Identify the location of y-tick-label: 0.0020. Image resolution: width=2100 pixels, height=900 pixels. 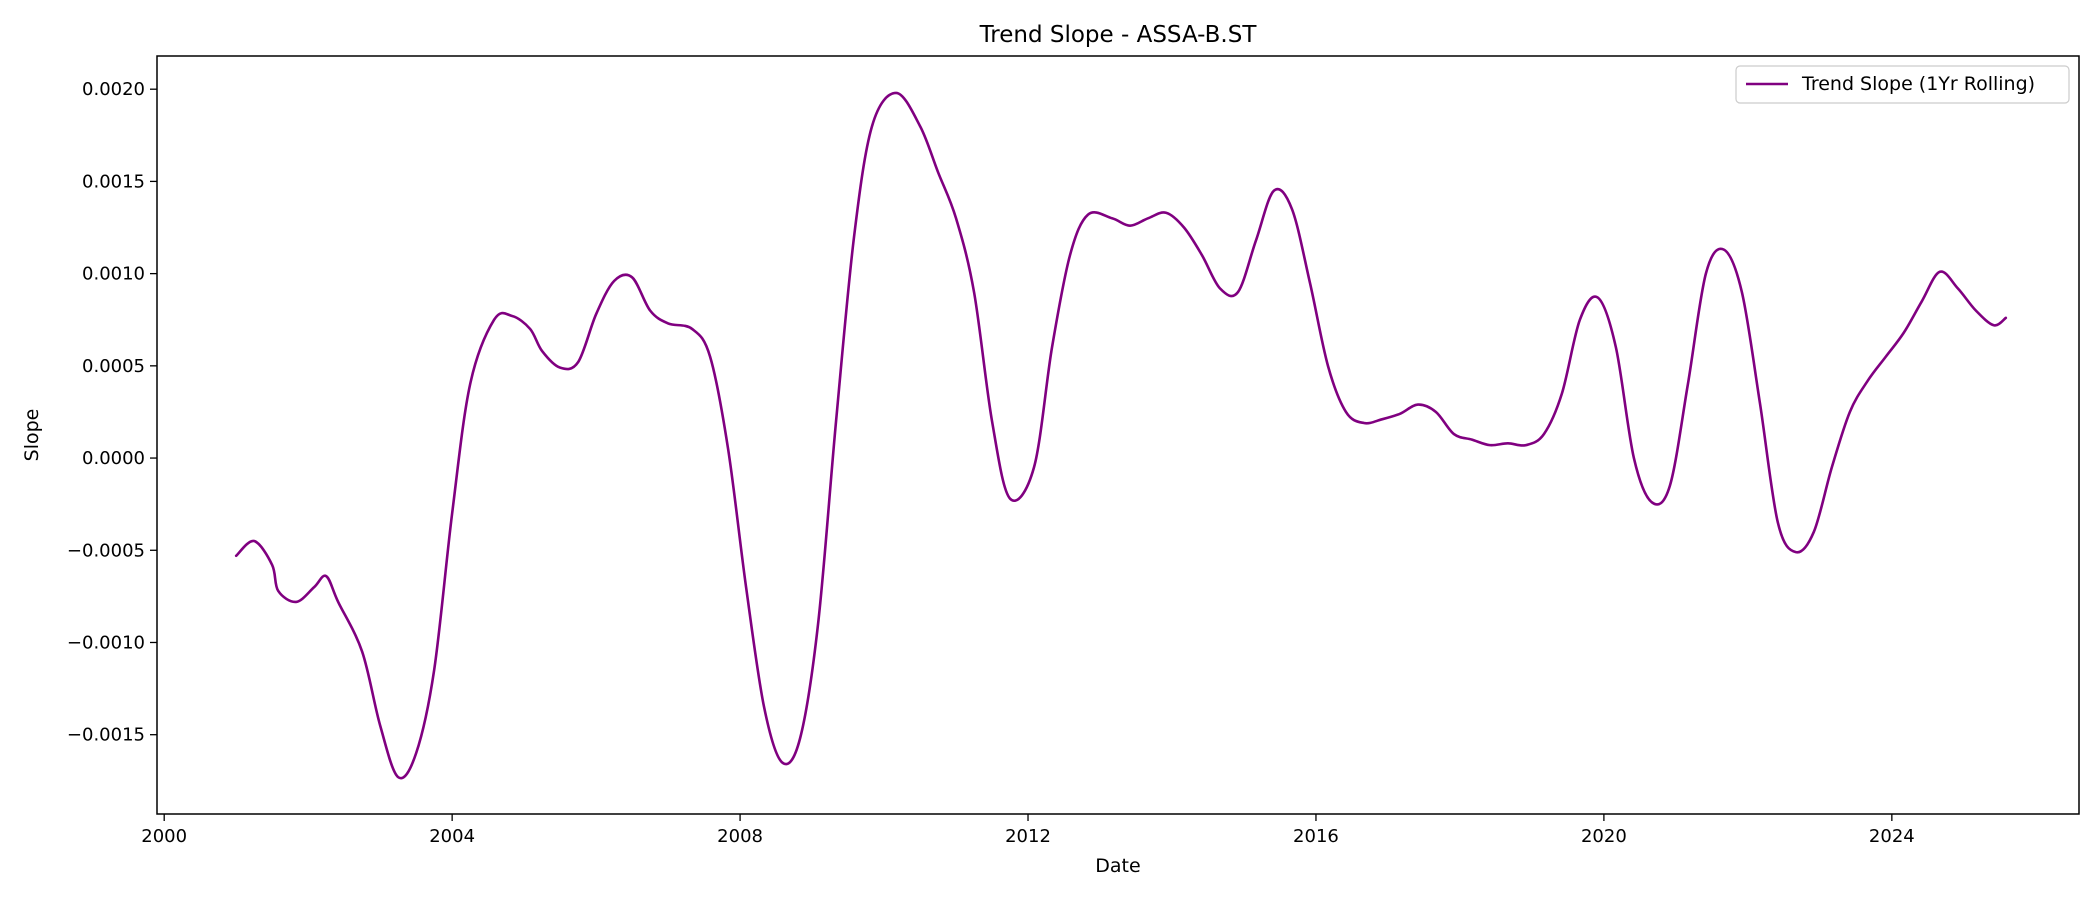
(113, 89).